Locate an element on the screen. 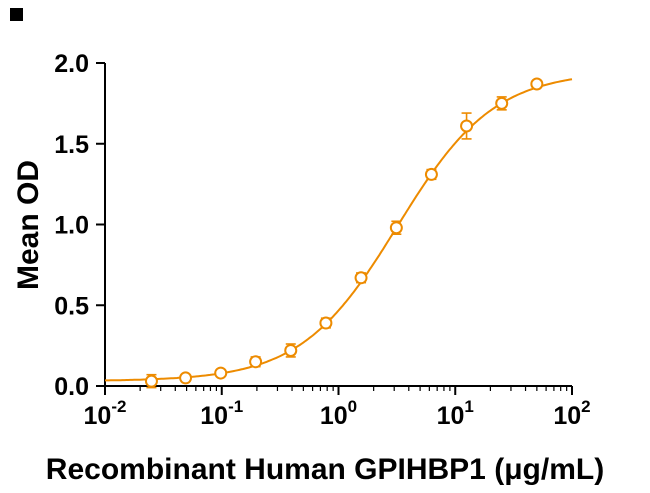 This screenshot has height=493, width=650. x-tick-label: 10¹ is located at coordinates (455, 413).